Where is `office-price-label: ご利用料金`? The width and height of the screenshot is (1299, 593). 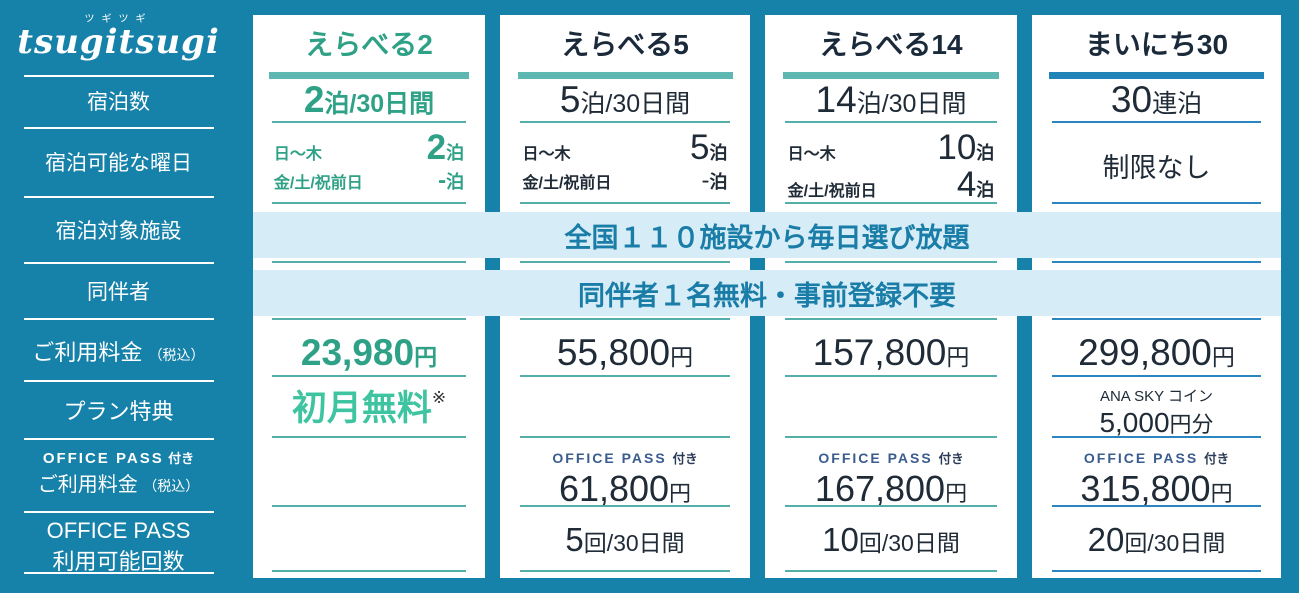
office-price-label: ご利用料金 is located at coordinates (87, 485).